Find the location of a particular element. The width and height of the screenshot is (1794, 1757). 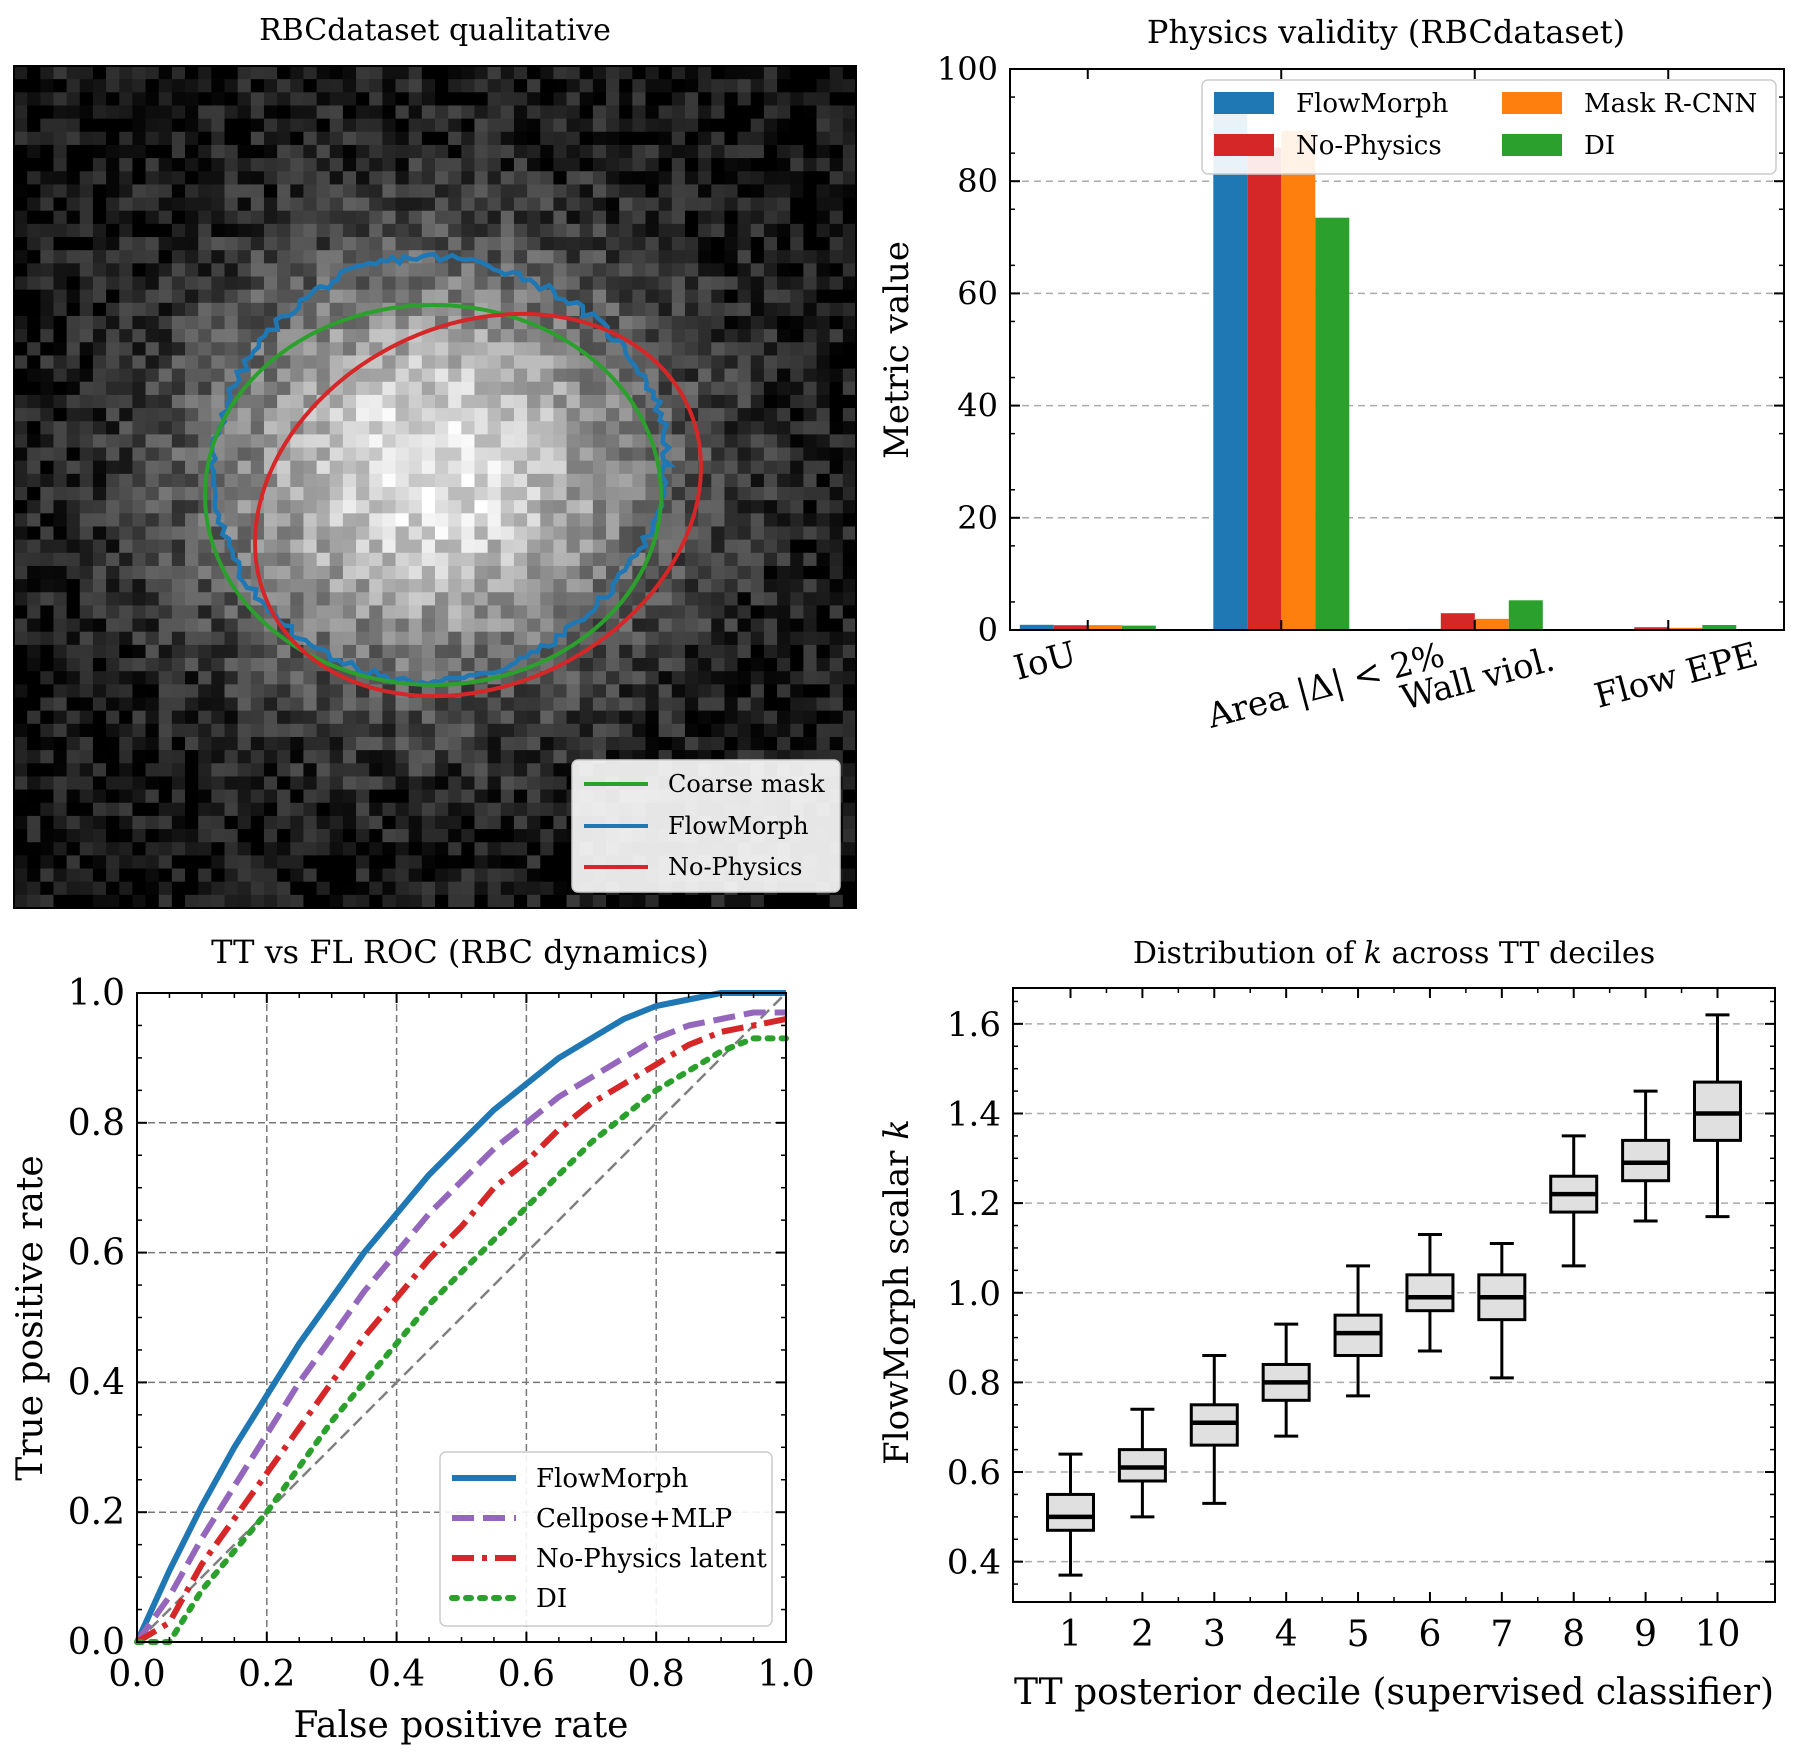

bar-y-tick-label: 40 is located at coordinates (977, 406).